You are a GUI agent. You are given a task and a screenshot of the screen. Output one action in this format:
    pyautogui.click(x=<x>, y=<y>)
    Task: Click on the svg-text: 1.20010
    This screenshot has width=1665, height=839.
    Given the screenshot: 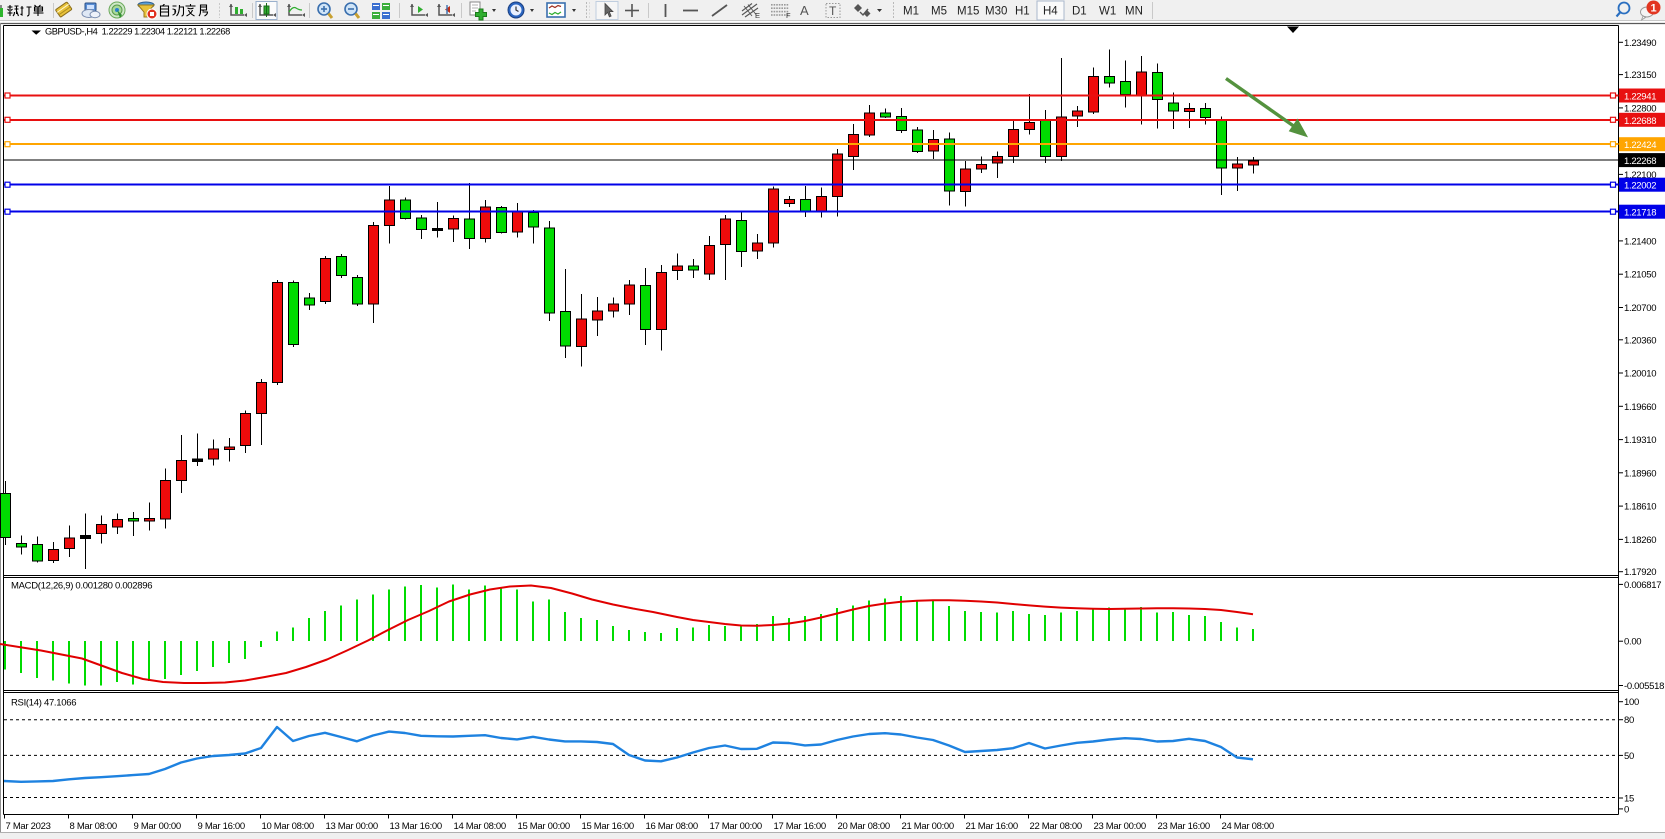 What is the action you would take?
    pyautogui.click(x=1640, y=374)
    